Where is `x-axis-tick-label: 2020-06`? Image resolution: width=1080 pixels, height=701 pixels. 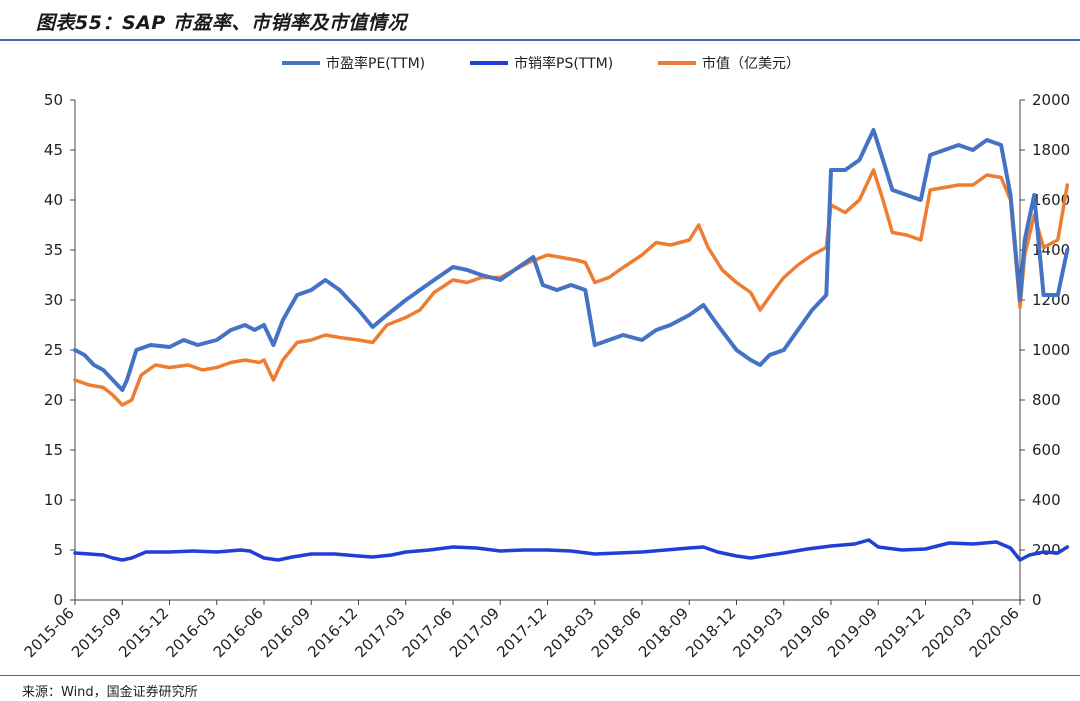 x-axis-tick-label: 2020-06 is located at coordinates (994, 632).